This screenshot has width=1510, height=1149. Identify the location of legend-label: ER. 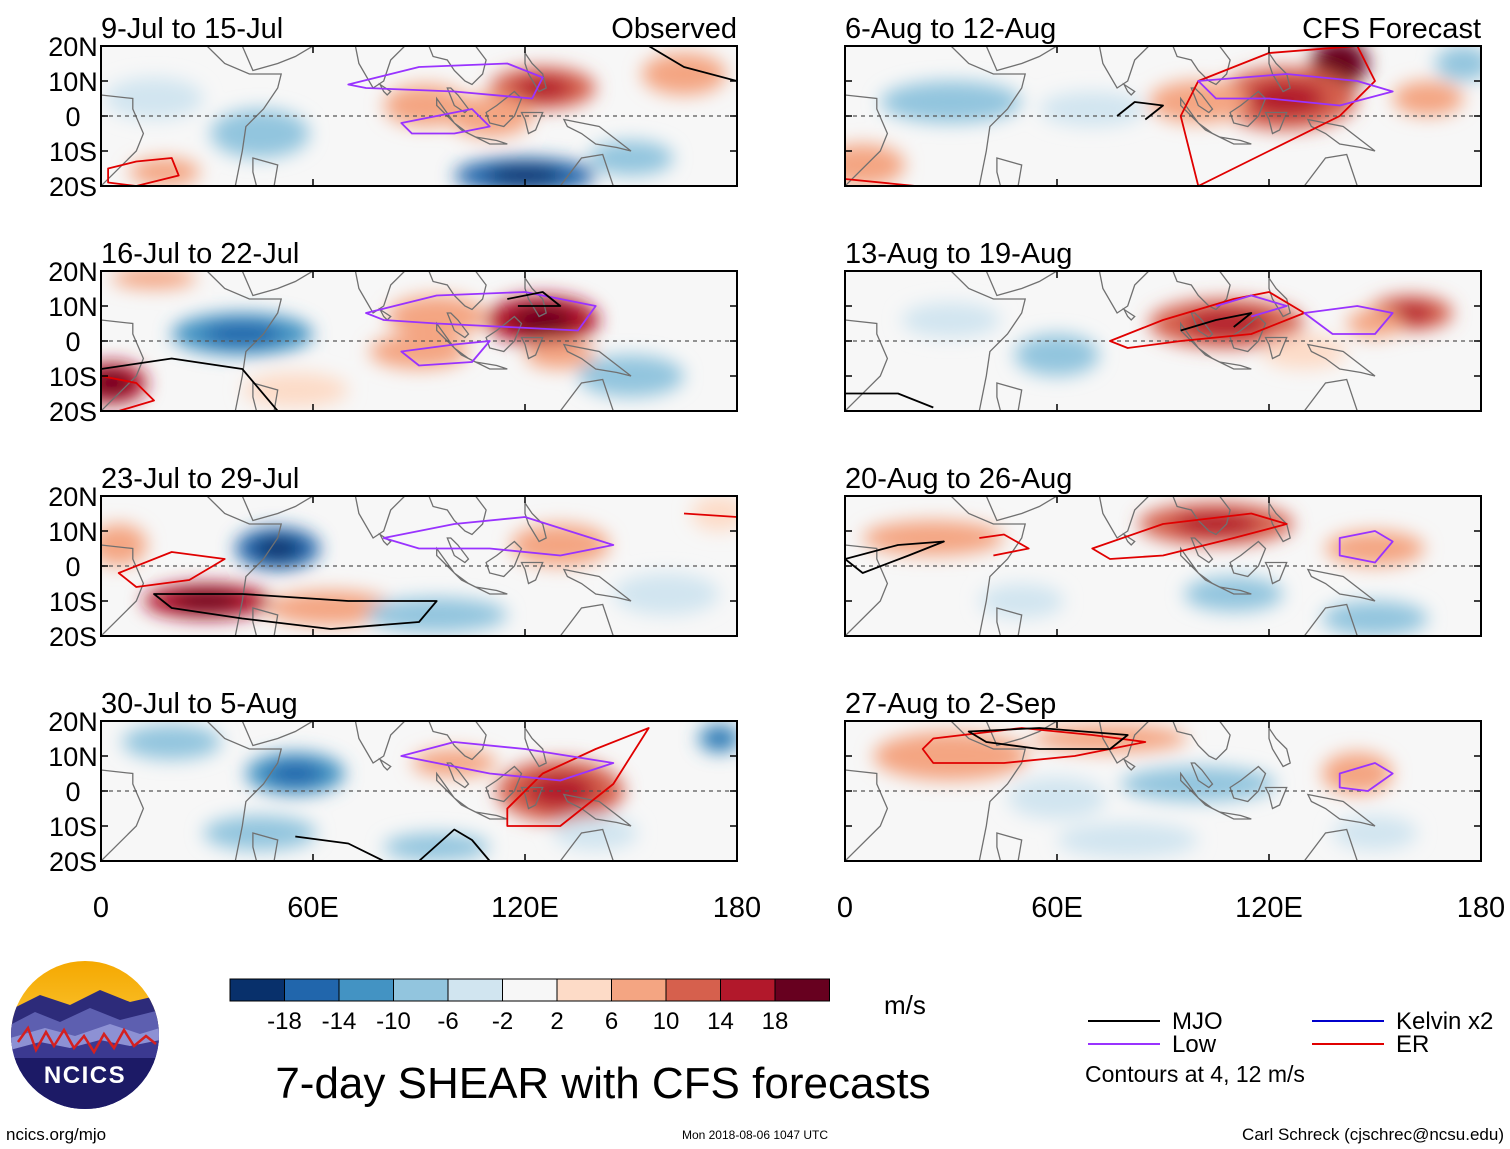
(1412, 1044).